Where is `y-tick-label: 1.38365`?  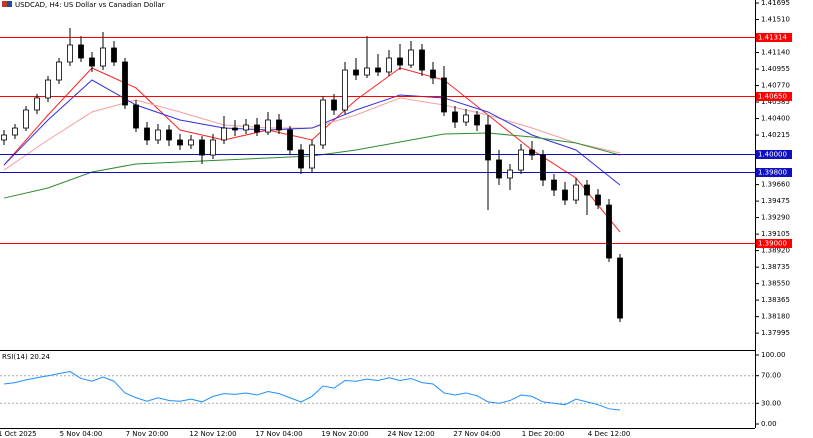 y-tick-label: 1.38365 is located at coordinates (775, 300).